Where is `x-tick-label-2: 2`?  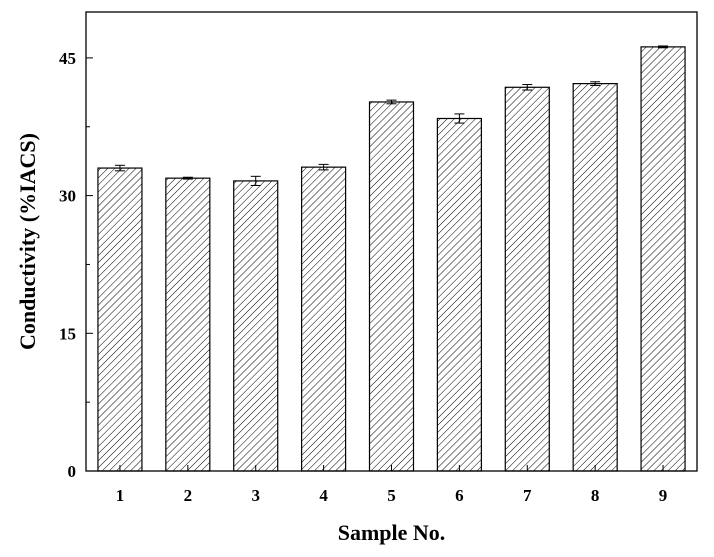 x-tick-label-2: 2 is located at coordinates (188, 495).